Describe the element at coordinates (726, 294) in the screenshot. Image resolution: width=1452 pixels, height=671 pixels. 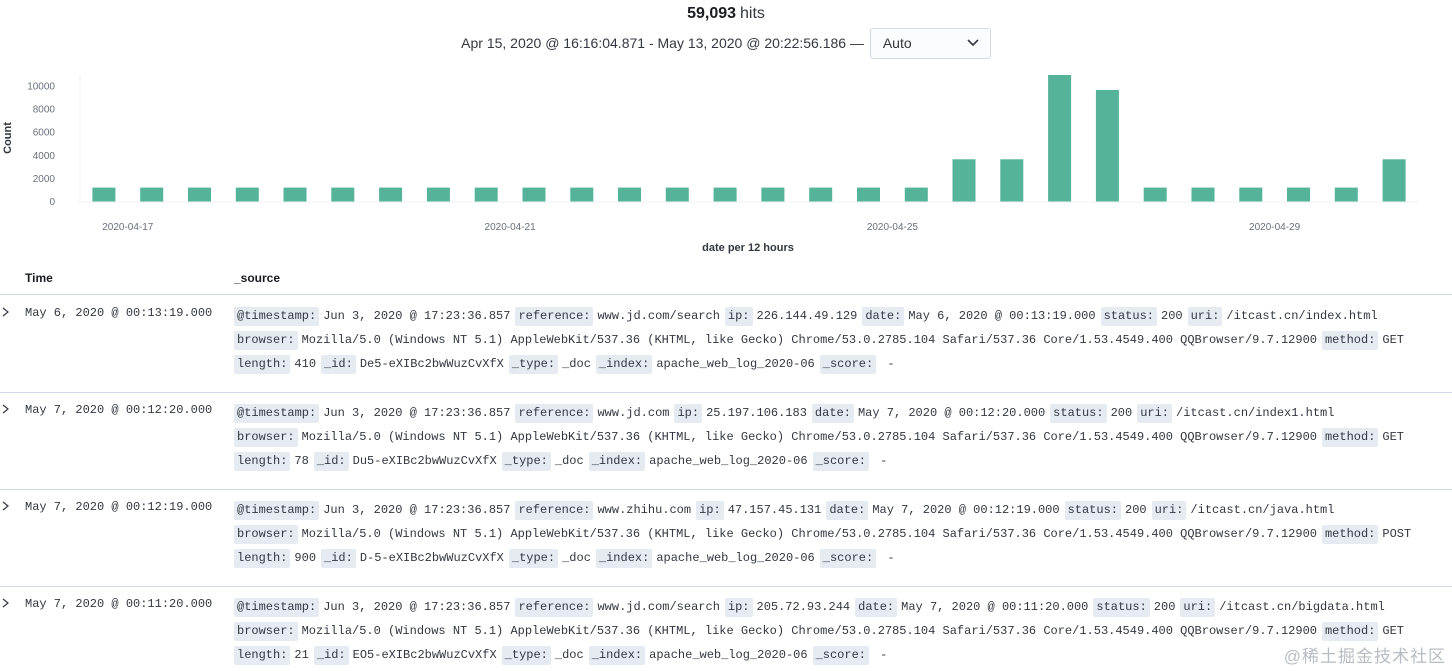
I see `header-divider` at that location.